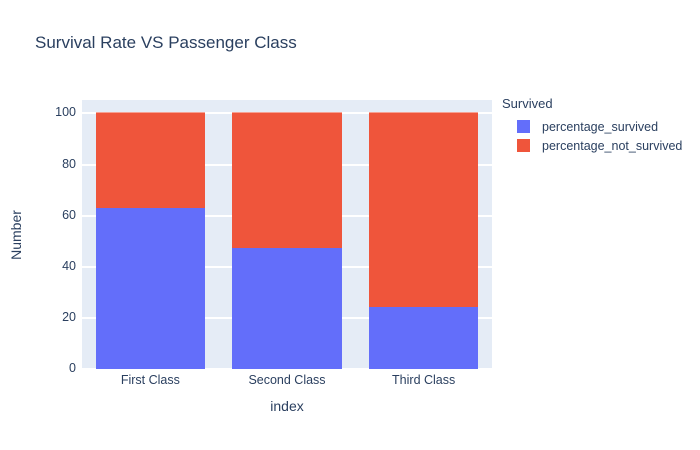 The image size is (700, 450). I want to click on x-axis-title: index, so click(287, 406).